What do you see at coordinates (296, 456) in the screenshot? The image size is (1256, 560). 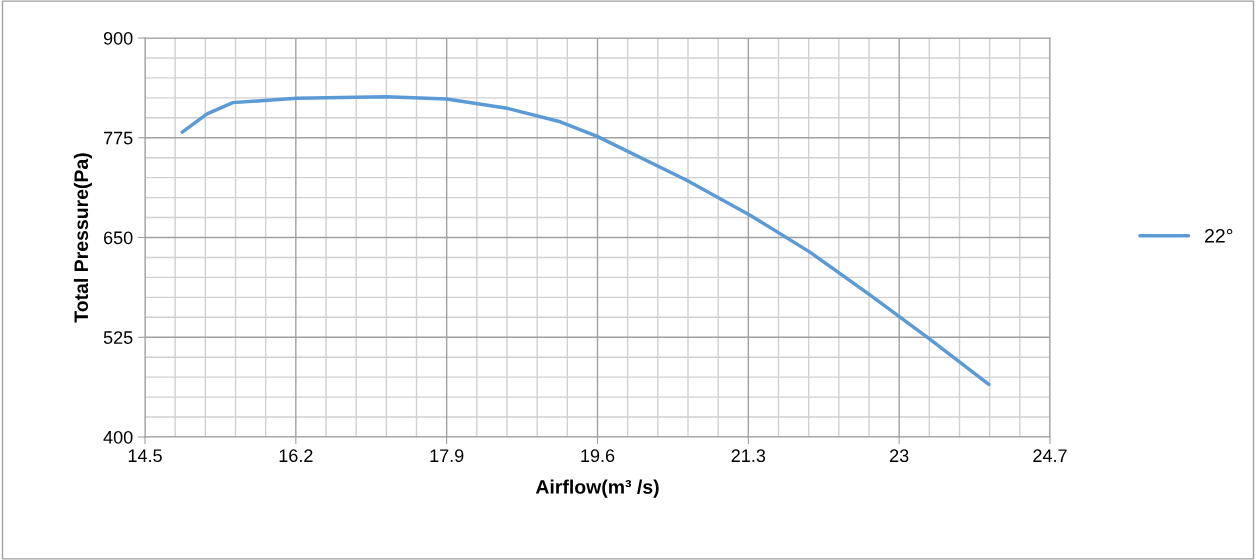 I see `x-tick-label: 16.2` at bounding box center [296, 456].